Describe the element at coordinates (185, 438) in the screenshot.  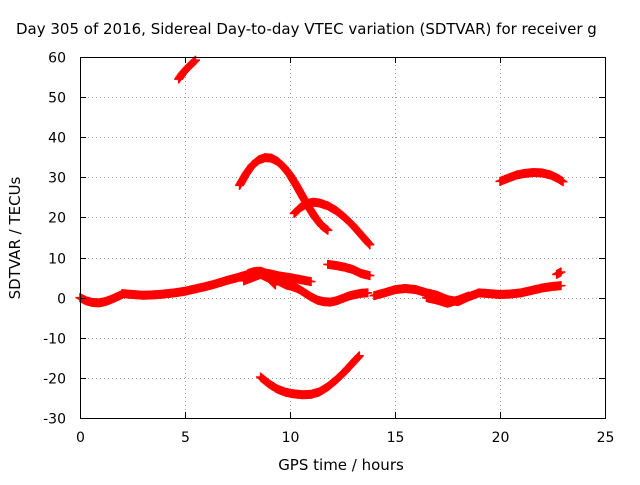
I see `x-tick-label: 5` at that location.